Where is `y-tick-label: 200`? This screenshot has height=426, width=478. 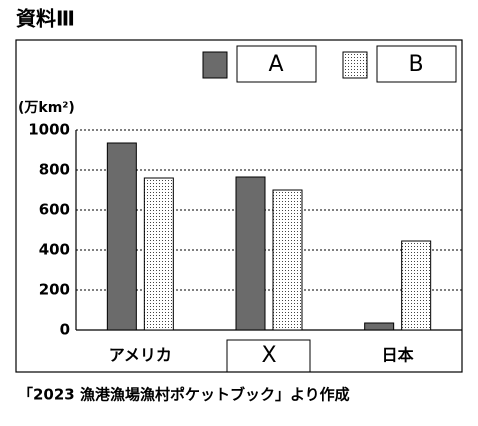
y-tick-label: 200 is located at coordinates (54, 290).